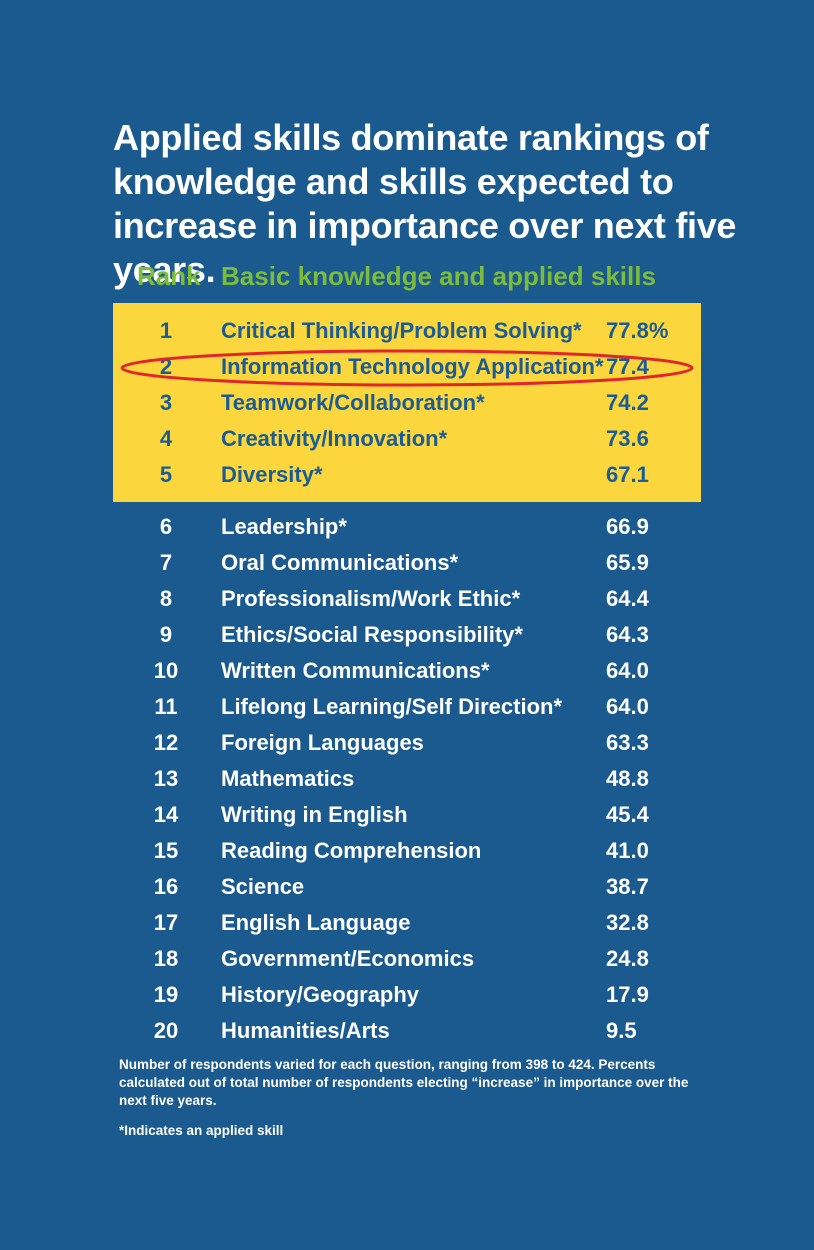 The width and height of the screenshot is (814, 1250). What do you see at coordinates (401, 330) in the screenshot?
I see `skill-cell: Critical Thinking/Problem Solving*` at bounding box center [401, 330].